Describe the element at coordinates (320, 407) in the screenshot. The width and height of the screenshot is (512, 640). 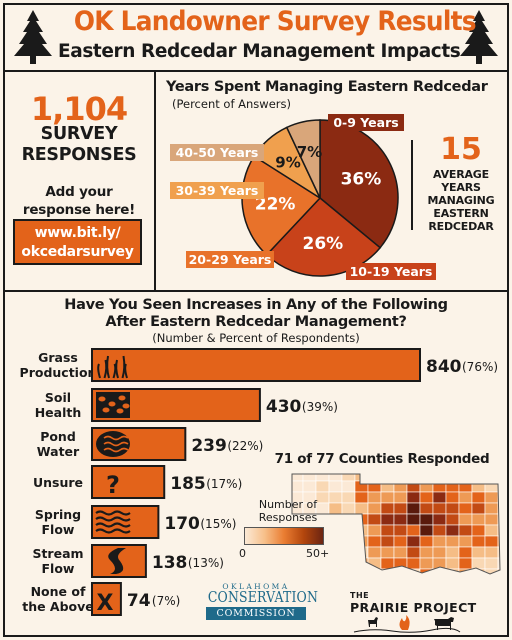
I see `bar-percent-label: (39%)` at that location.